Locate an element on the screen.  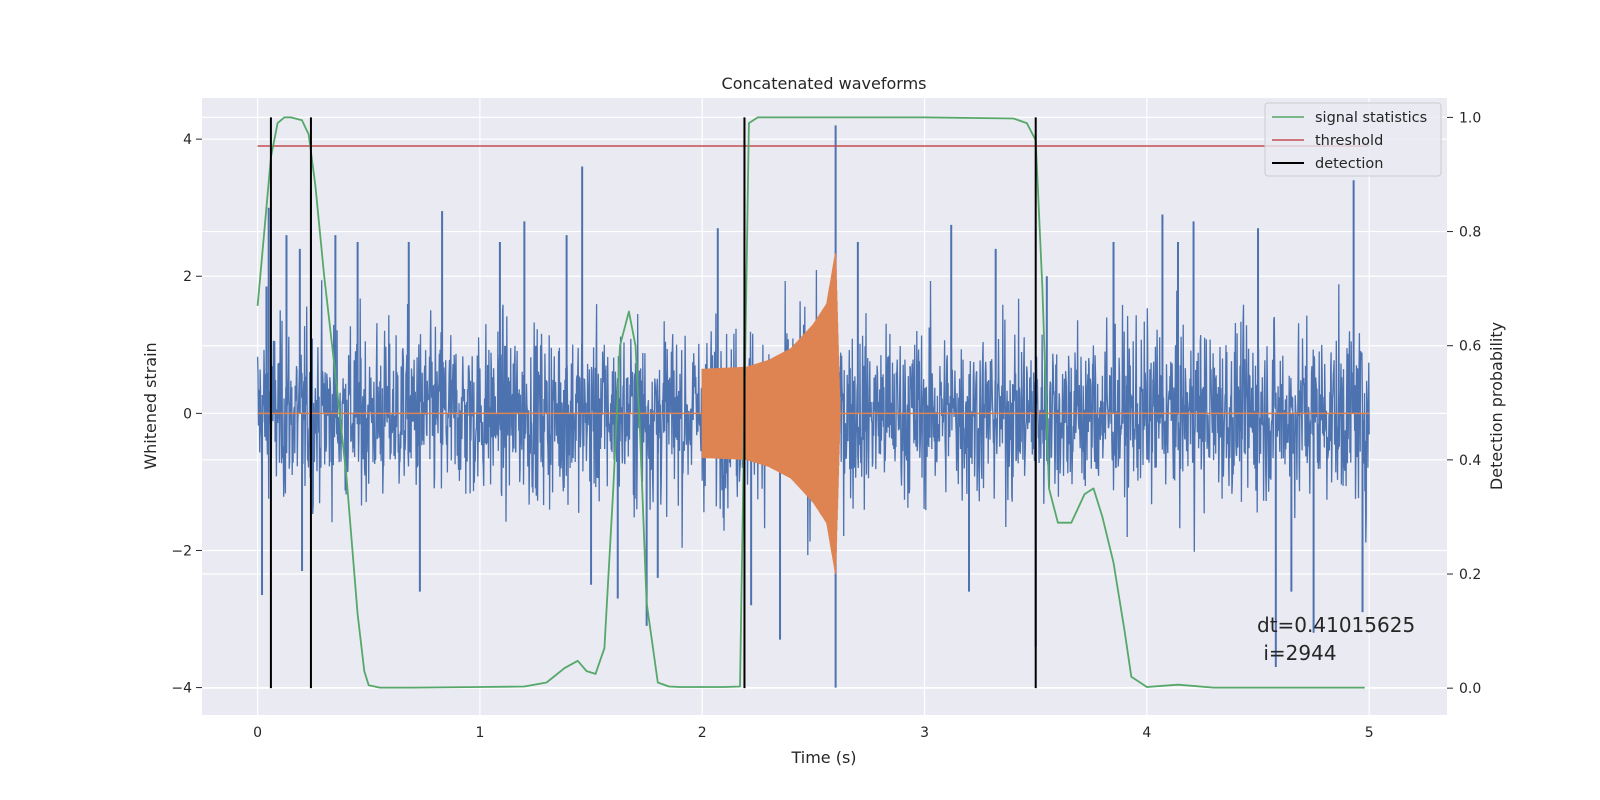
y2-tick-label: 0.4 is located at coordinates (1470, 461).